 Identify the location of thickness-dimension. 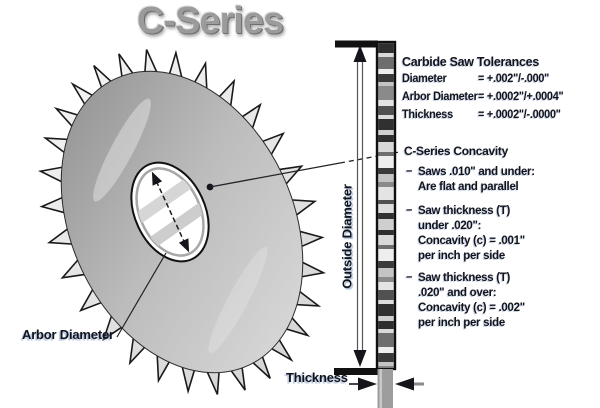
(386, 384).